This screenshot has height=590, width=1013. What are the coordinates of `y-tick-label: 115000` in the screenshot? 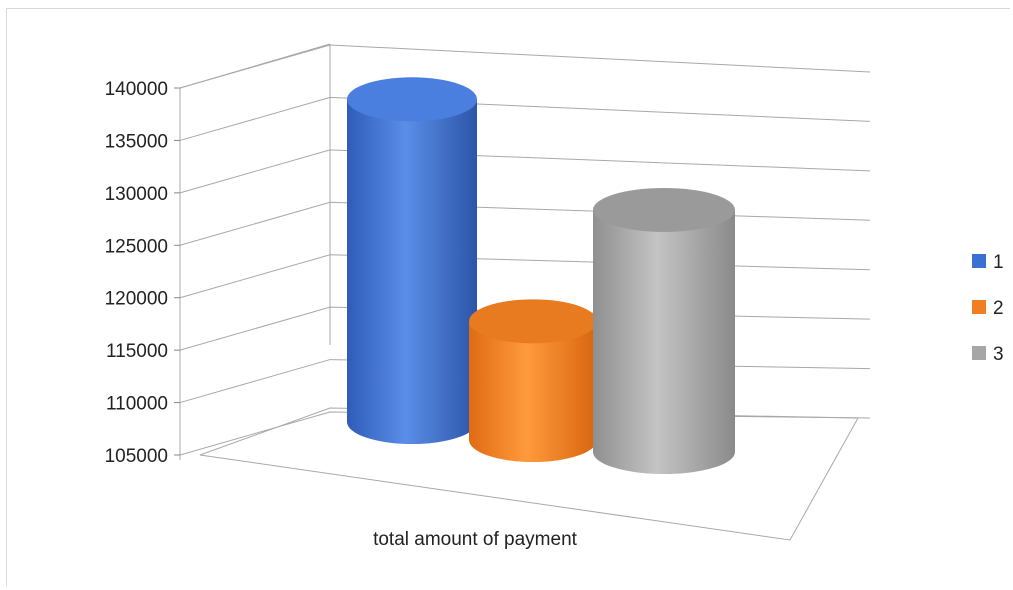 It's located at (137, 351).